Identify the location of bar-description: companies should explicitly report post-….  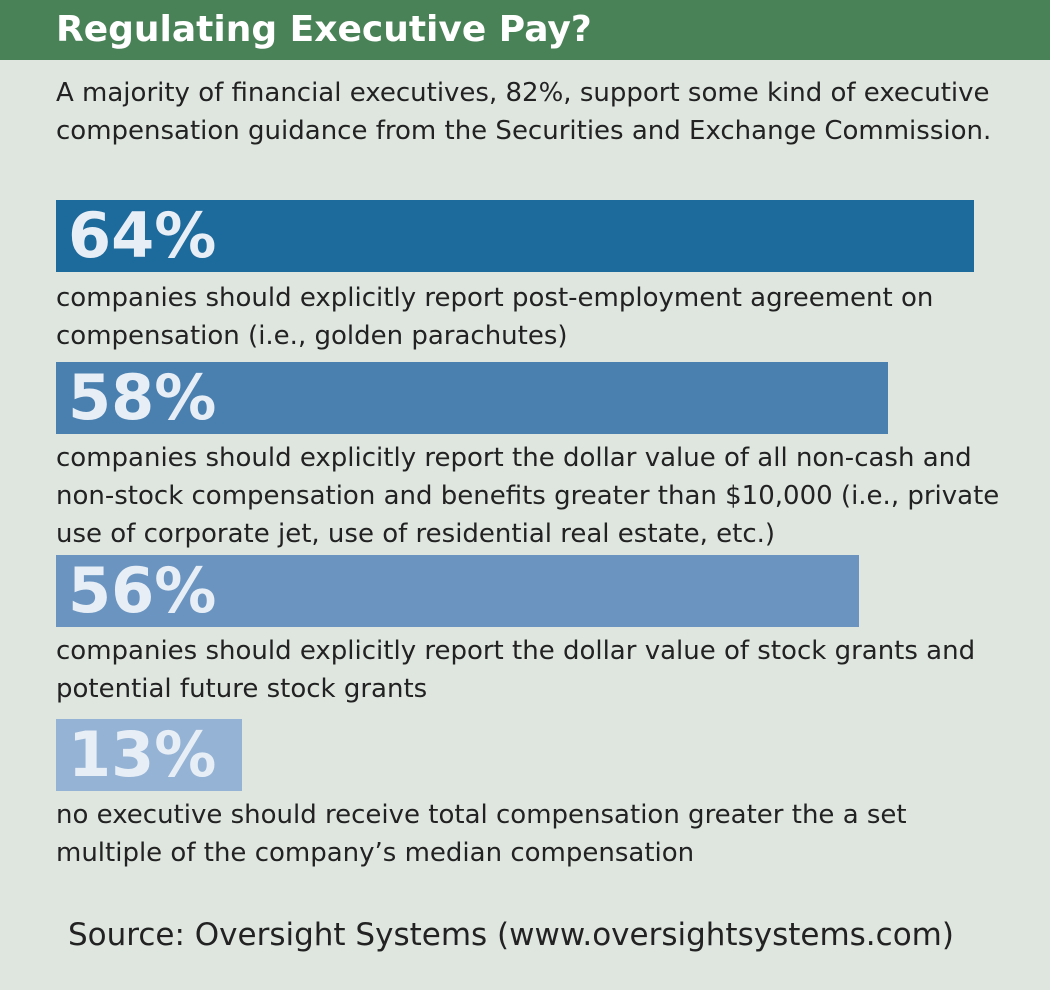
(495, 317).